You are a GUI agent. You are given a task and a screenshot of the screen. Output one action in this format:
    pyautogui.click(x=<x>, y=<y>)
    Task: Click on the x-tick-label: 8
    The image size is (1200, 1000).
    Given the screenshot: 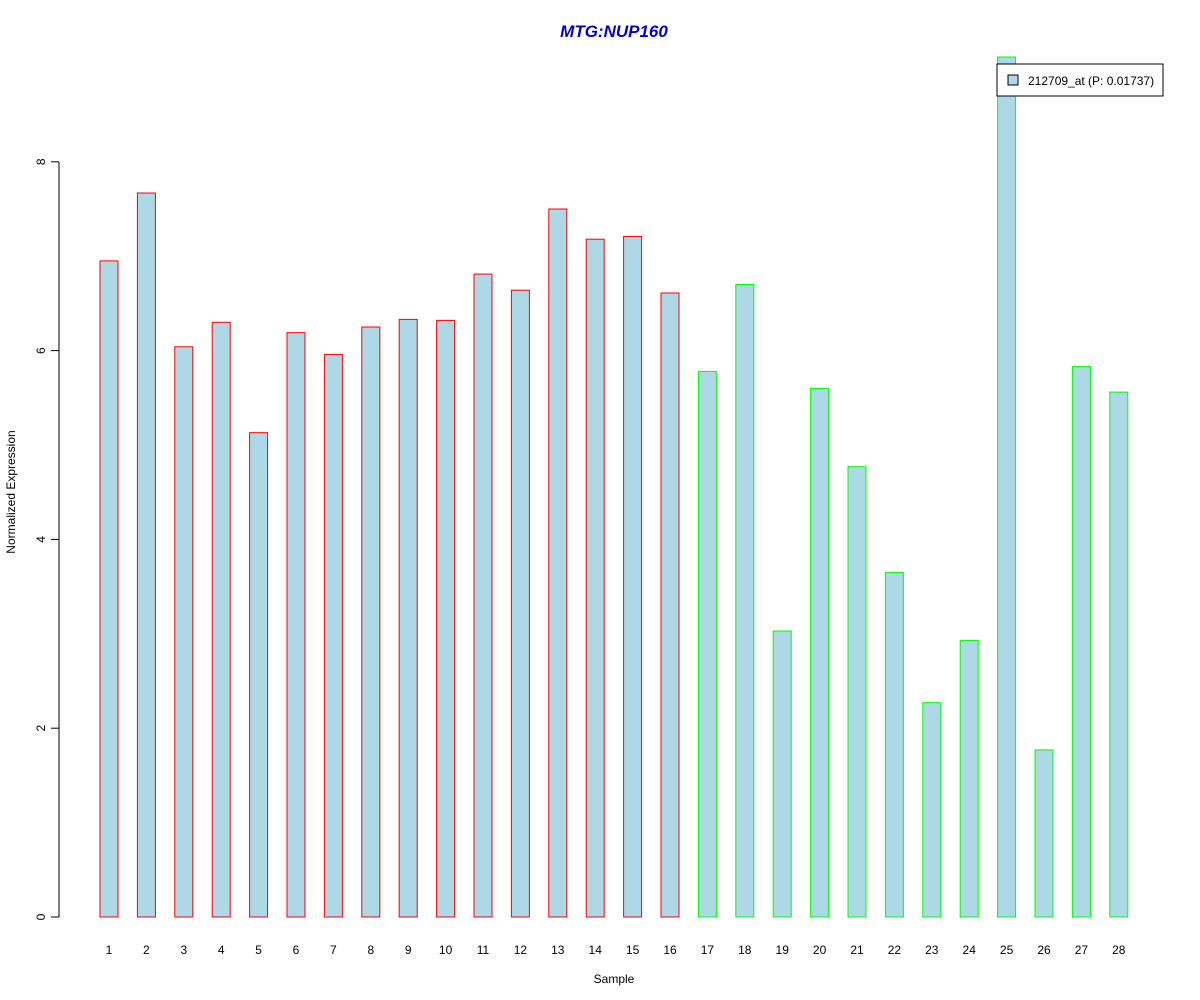 What is the action you would take?
    pyautogui.click(x=370, y=950)
    